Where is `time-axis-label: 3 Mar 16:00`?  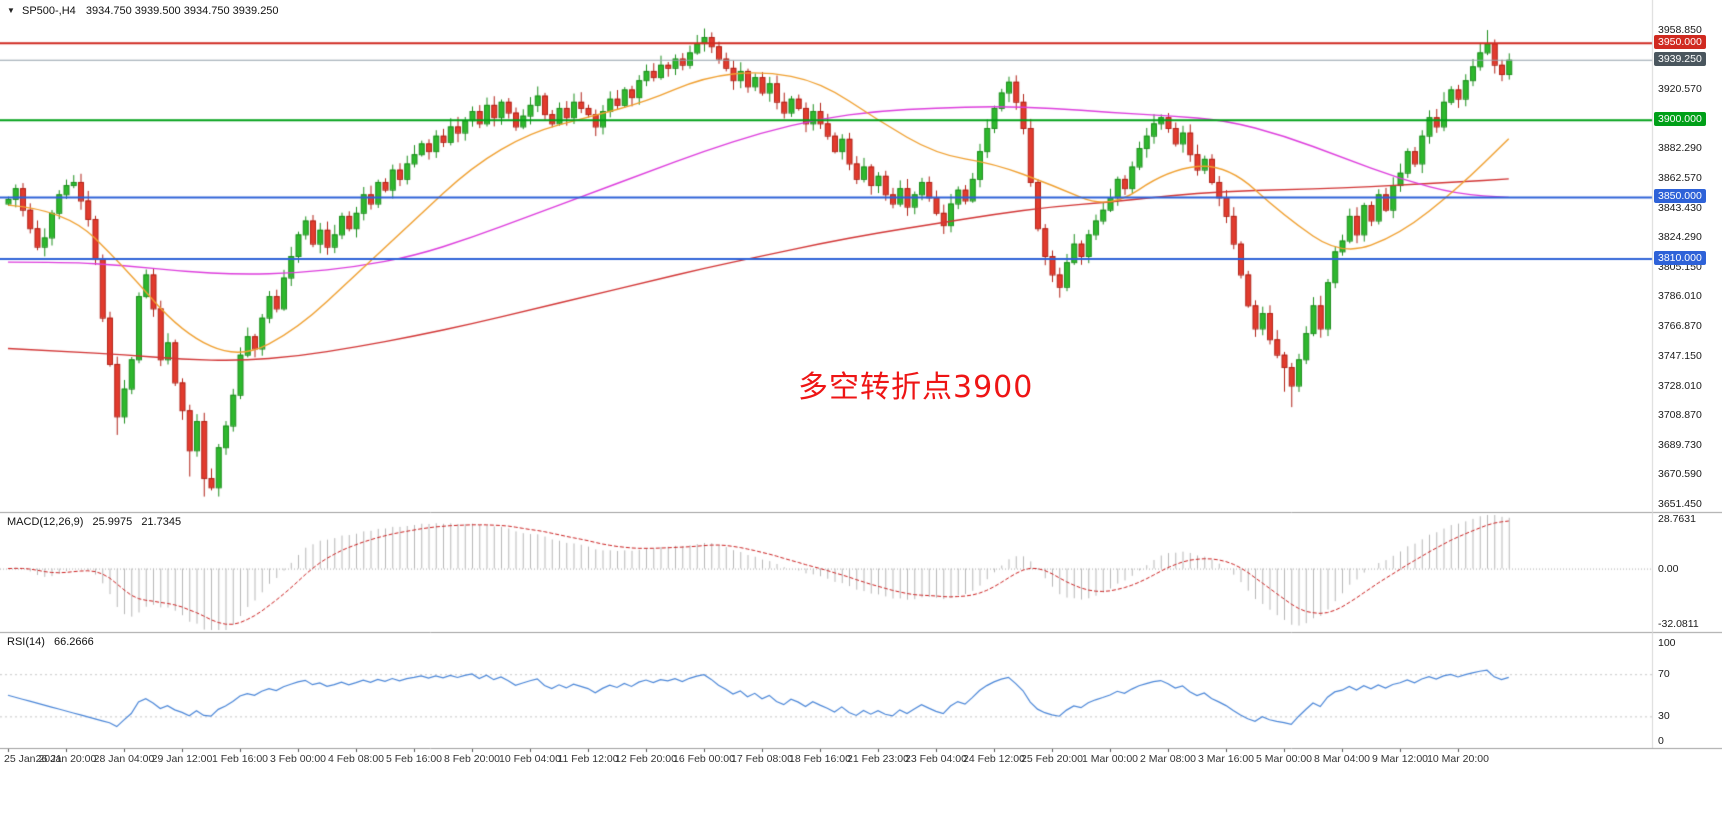
time-axis-label: 3 Mar 16:00 is located at coordinates (1226, 759).